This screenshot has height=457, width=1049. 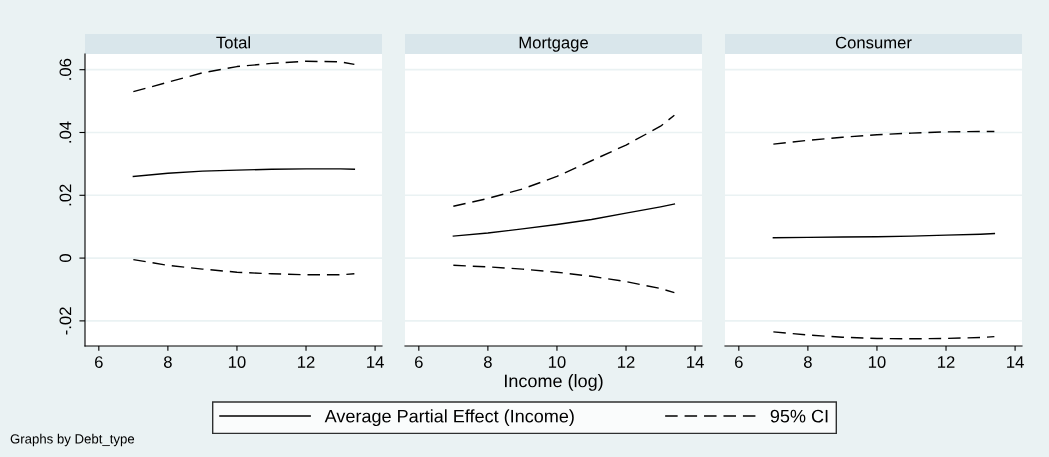 I want to click on chart-title: Total, so click(x=233, y=42).